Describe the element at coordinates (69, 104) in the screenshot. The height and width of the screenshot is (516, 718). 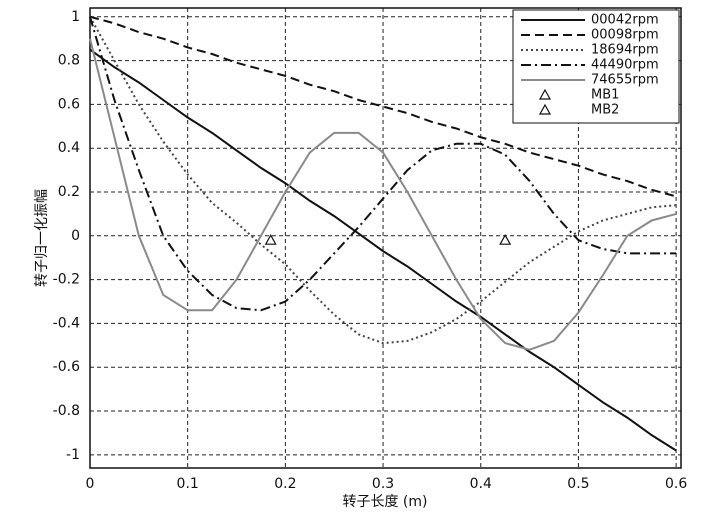
I see `y-tick-label: 0.6` at that location.